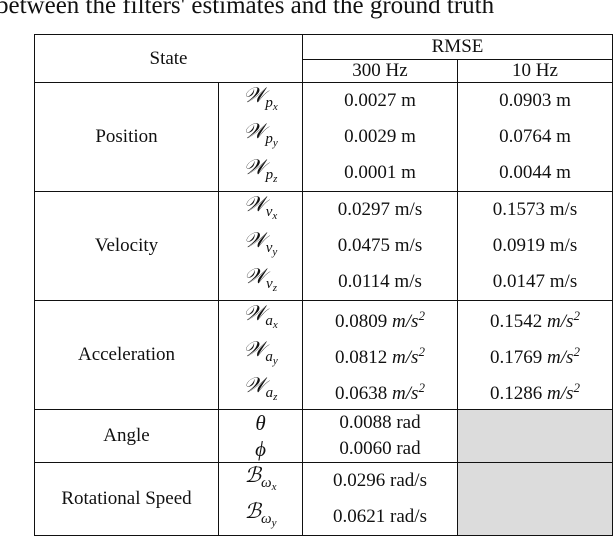  What do you see at coordinates (260, 422) in the screenshot?
I see `variable-symbol: θ` at bounding box center [260, 422].